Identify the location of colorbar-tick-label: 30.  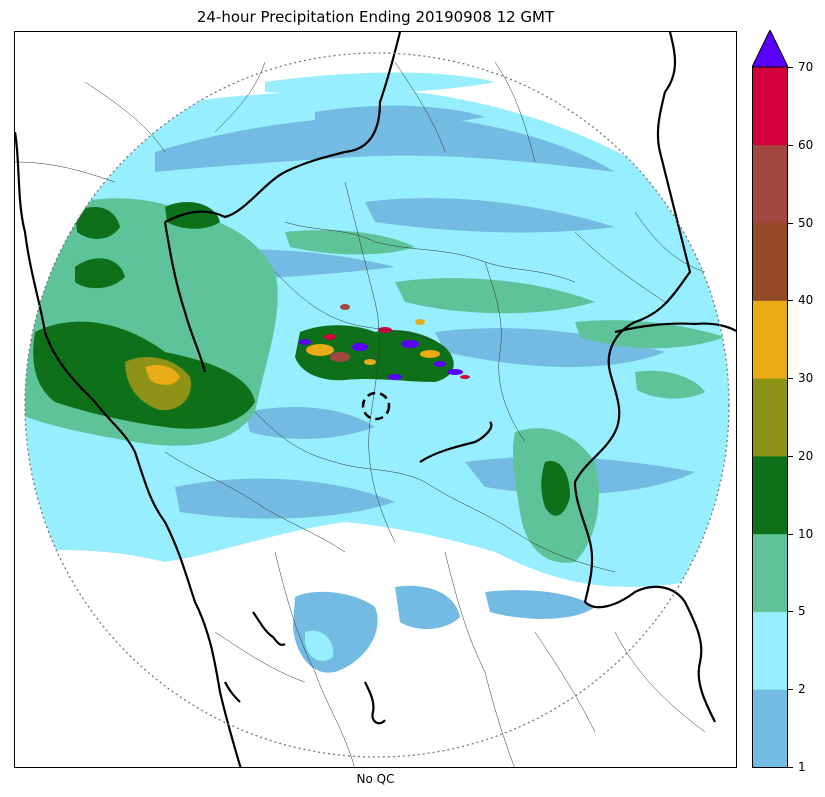
(806, 378).